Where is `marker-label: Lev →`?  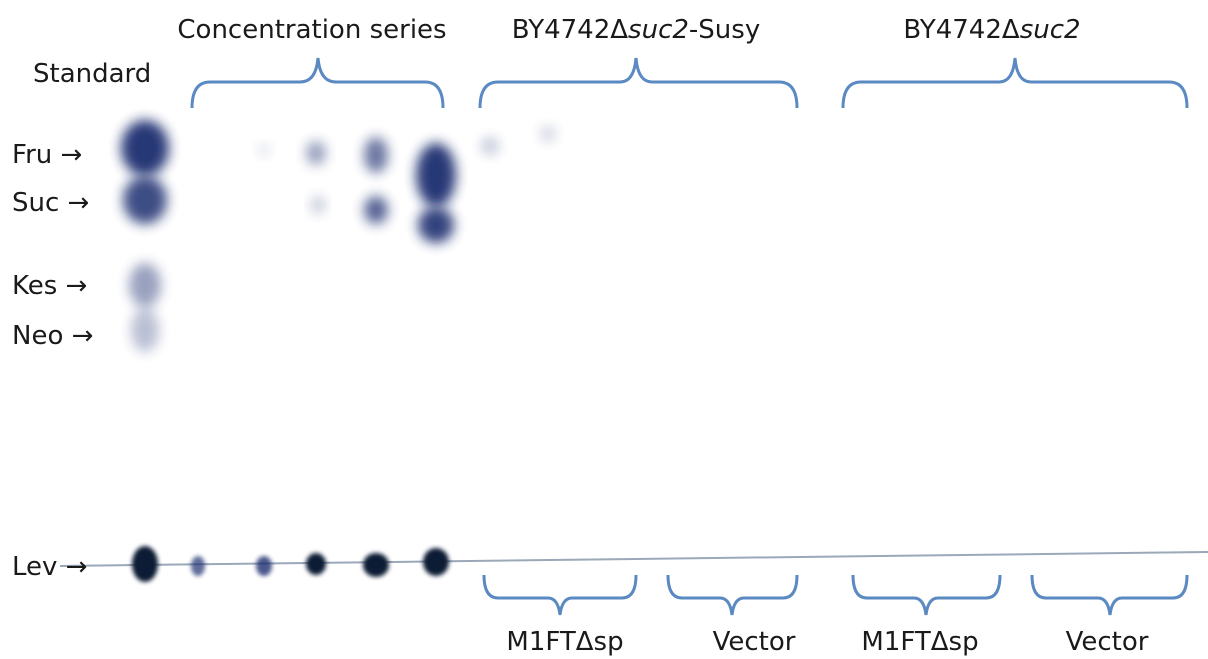
marker-label: Lev → is located at coordinates (49, 567).